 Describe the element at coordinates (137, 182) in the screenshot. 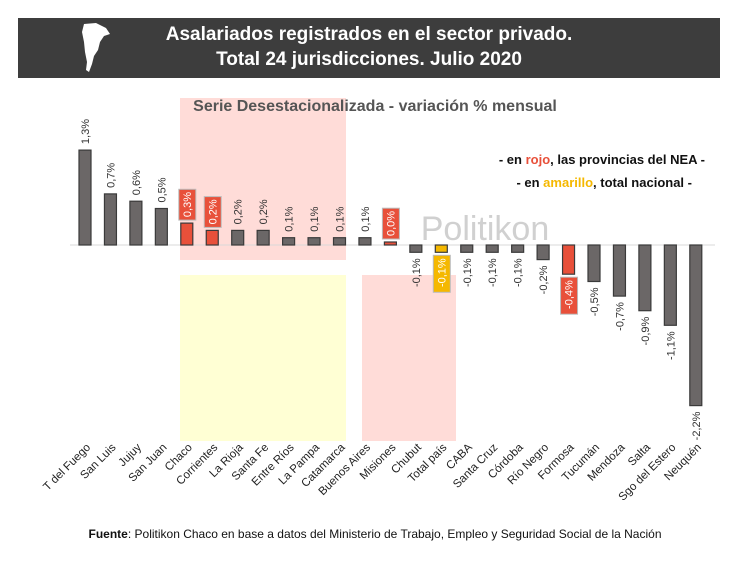

I see `value-label-2: 0,6%` at that location.